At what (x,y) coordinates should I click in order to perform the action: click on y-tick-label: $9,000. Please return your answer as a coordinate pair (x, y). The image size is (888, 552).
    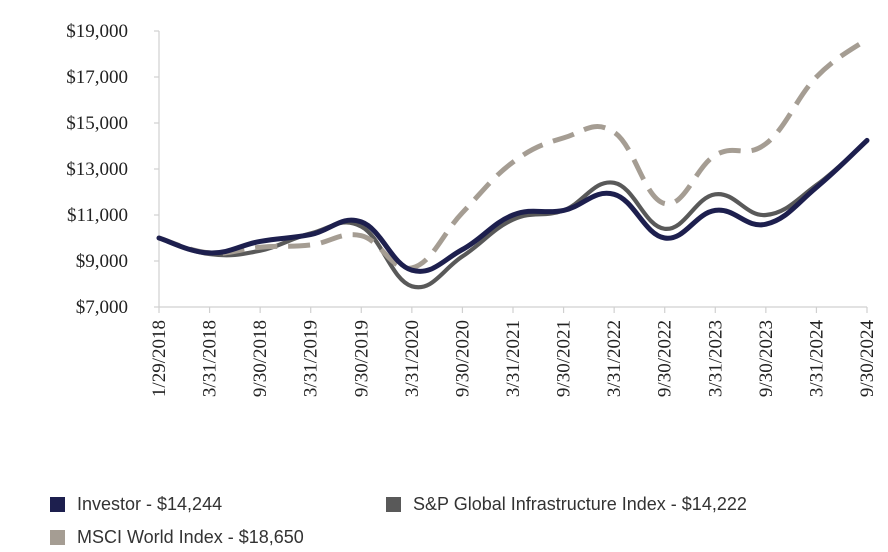
    Looking at the image, I should click on (102, 261).